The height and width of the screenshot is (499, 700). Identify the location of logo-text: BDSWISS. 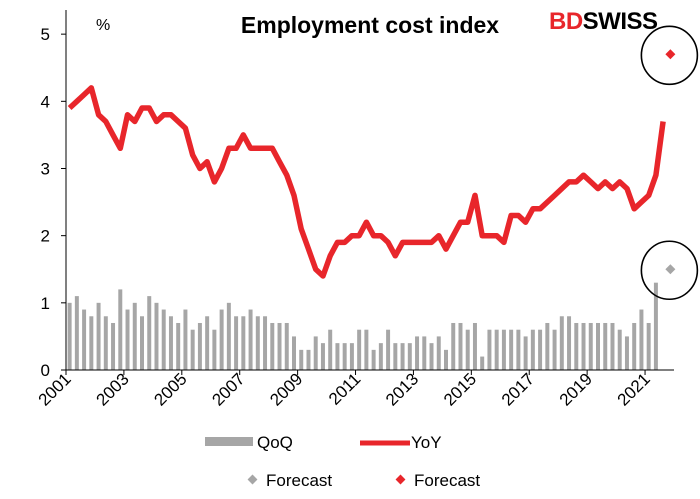
(603, 21).